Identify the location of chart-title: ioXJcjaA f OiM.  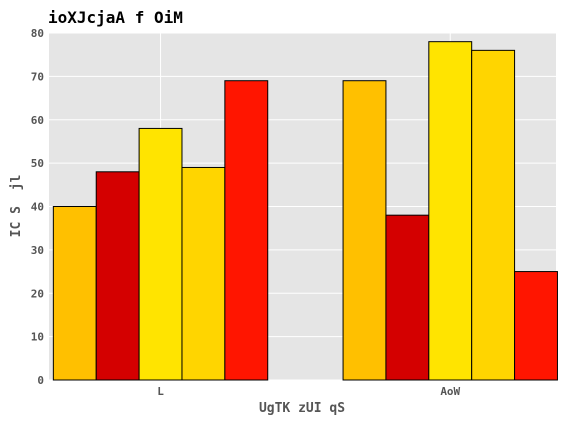
(115, 17).